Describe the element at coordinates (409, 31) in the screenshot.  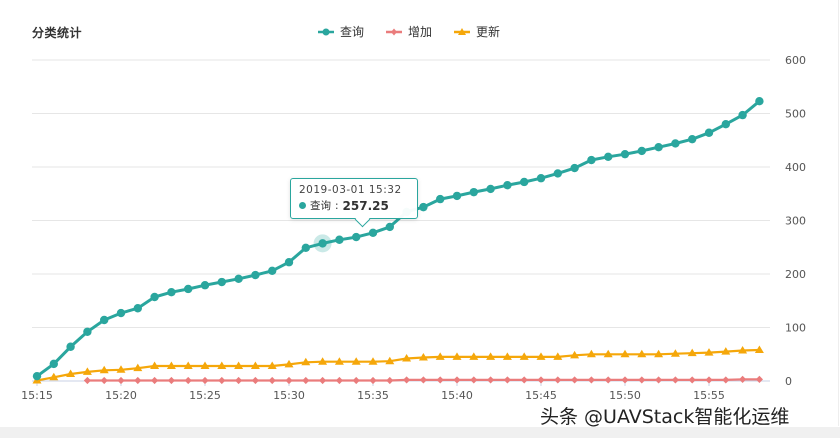
I see `legend-item-add: 增加` at that location.